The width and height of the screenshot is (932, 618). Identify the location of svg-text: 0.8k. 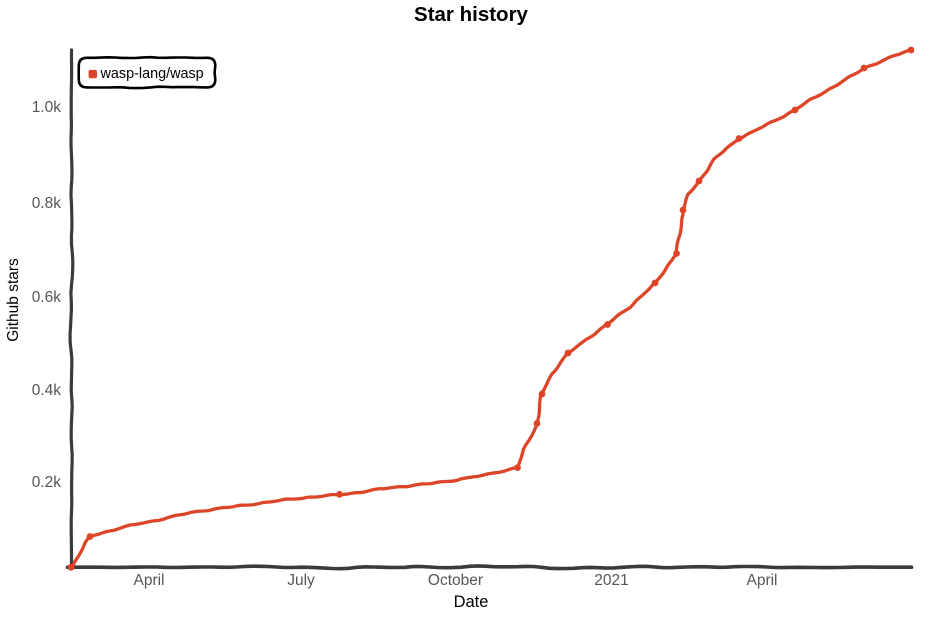
(47, 203).